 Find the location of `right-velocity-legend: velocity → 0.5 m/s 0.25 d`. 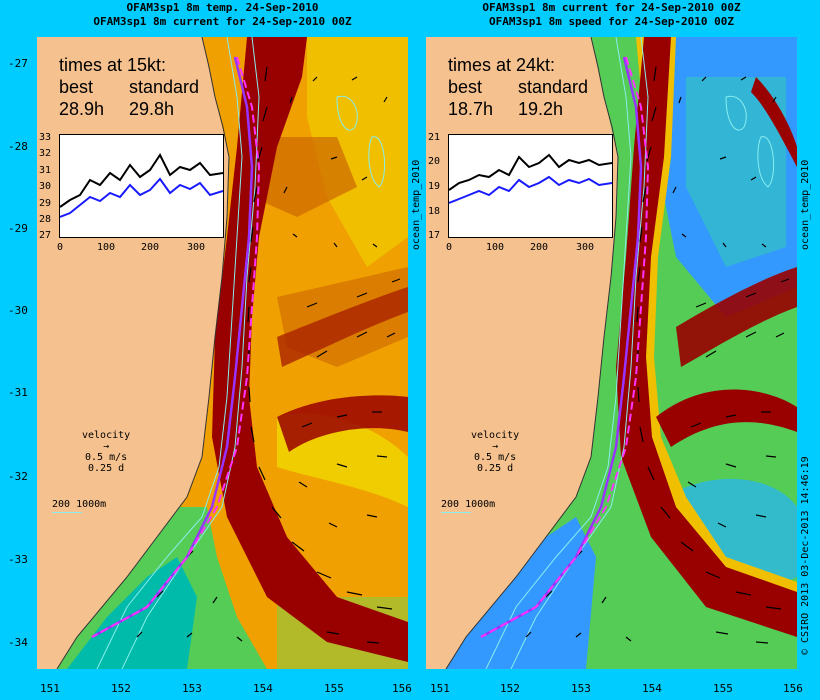

right-velocity-legend: velocity → 0.5 m/s 0.25 d is located at coordinates (495, 452).